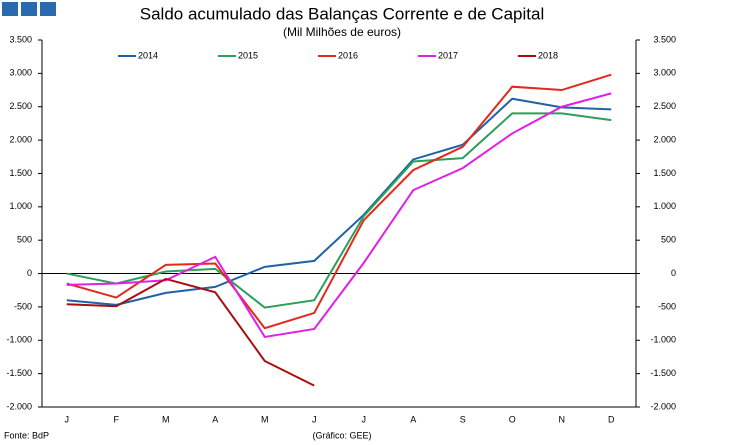  Describe the element at coordinates (611, 419) in the screenshot. I see `x-tick-label: D` at that location.